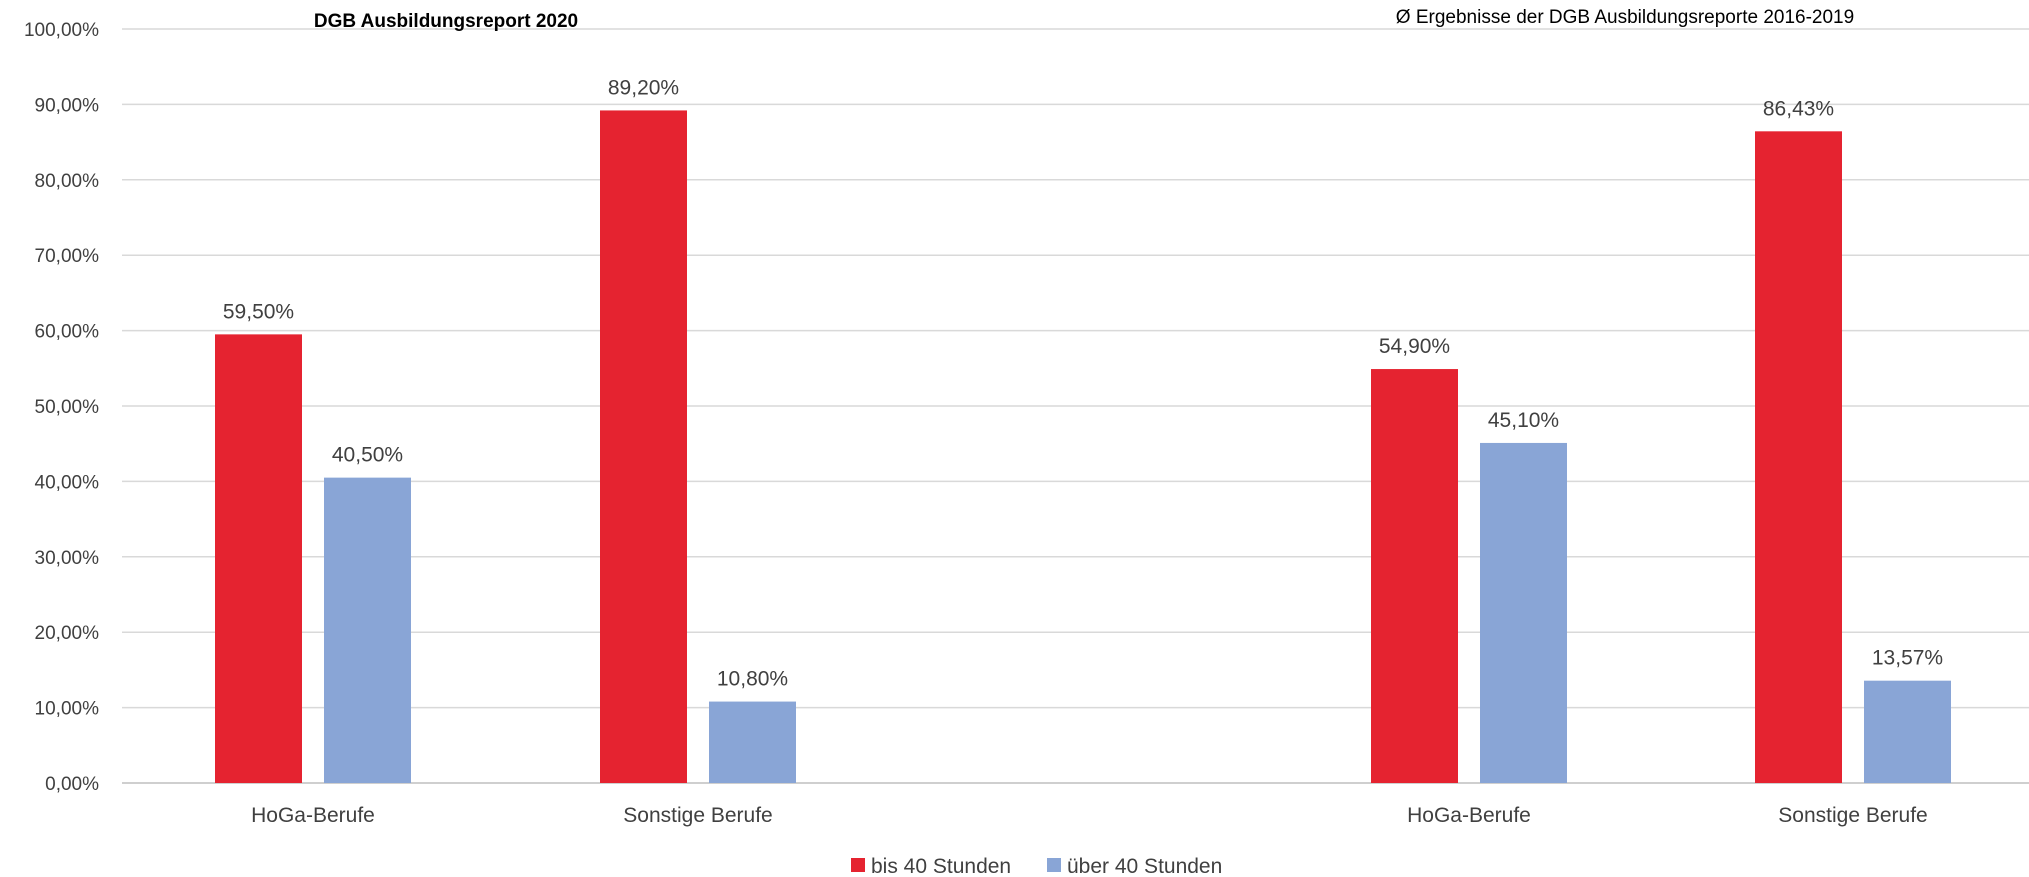 Image resolution: width=2029 pixels, height=877 pixels. What do you see at coordinates (67, 332) in the screenshot?
I see `y-tick-label: 60,00%` at bounding box center [67, 332].